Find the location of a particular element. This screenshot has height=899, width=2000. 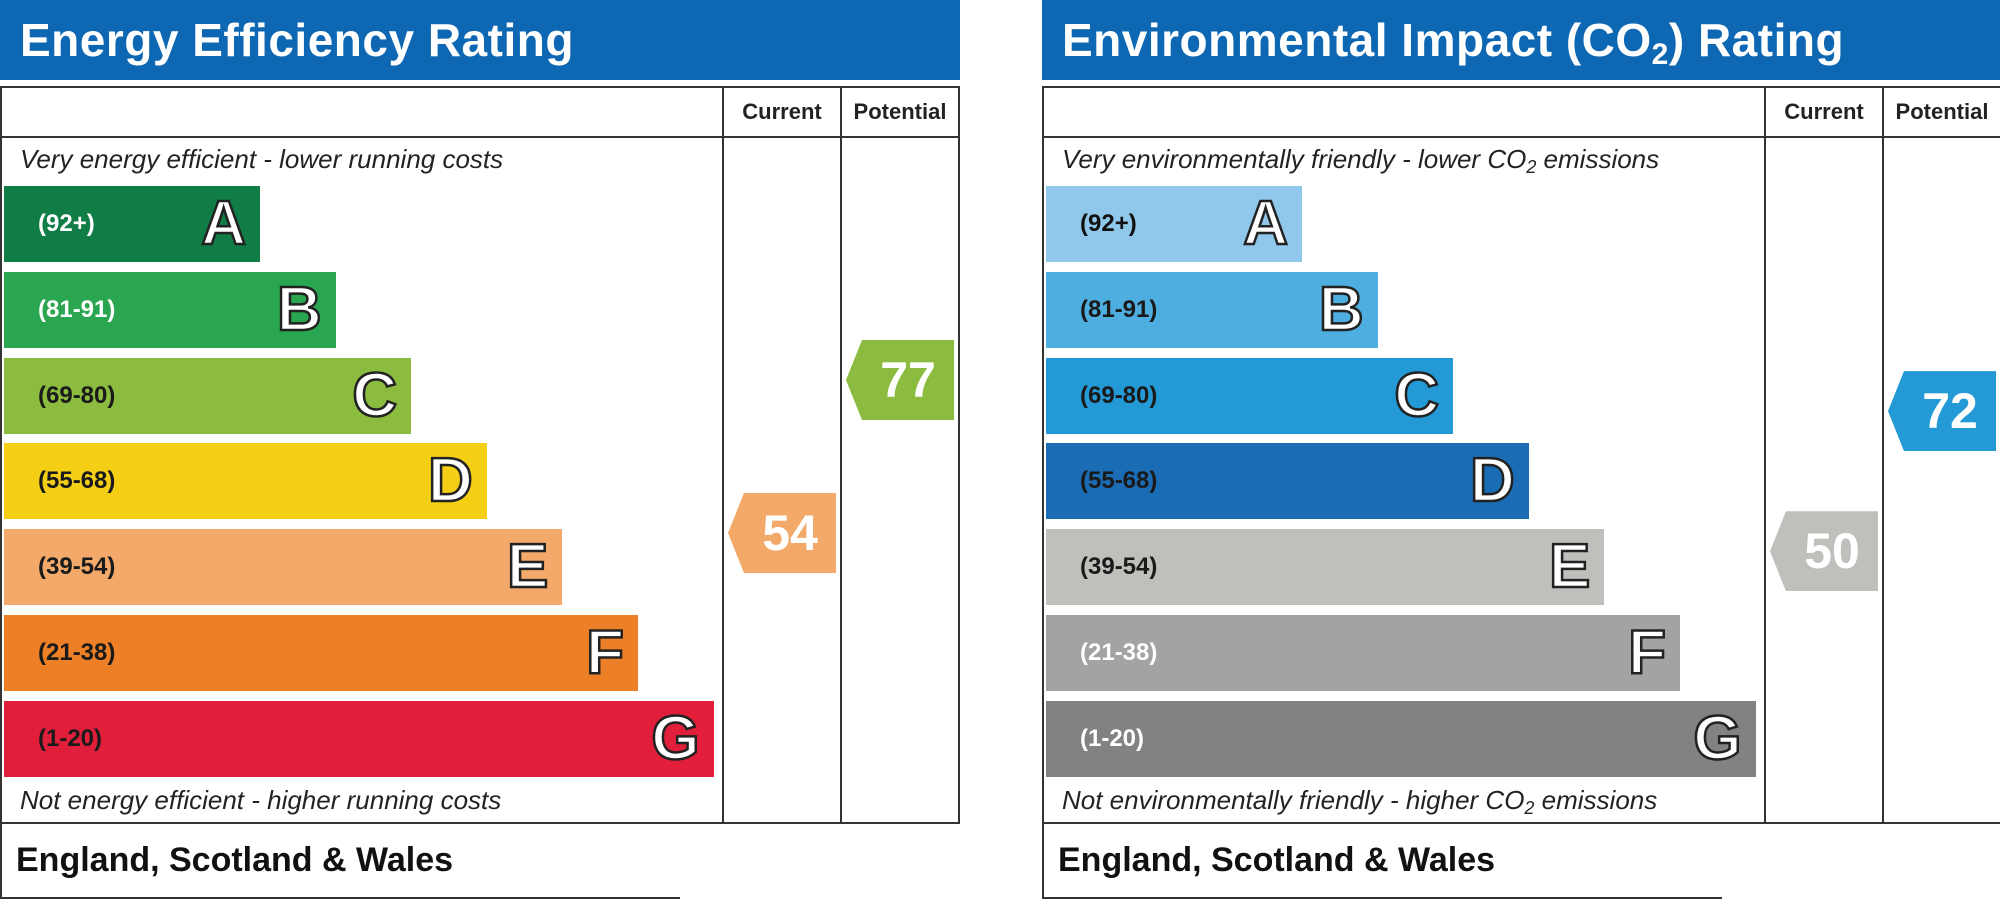

current-rating-arrow: 54 is located at coordinates (782, 533).